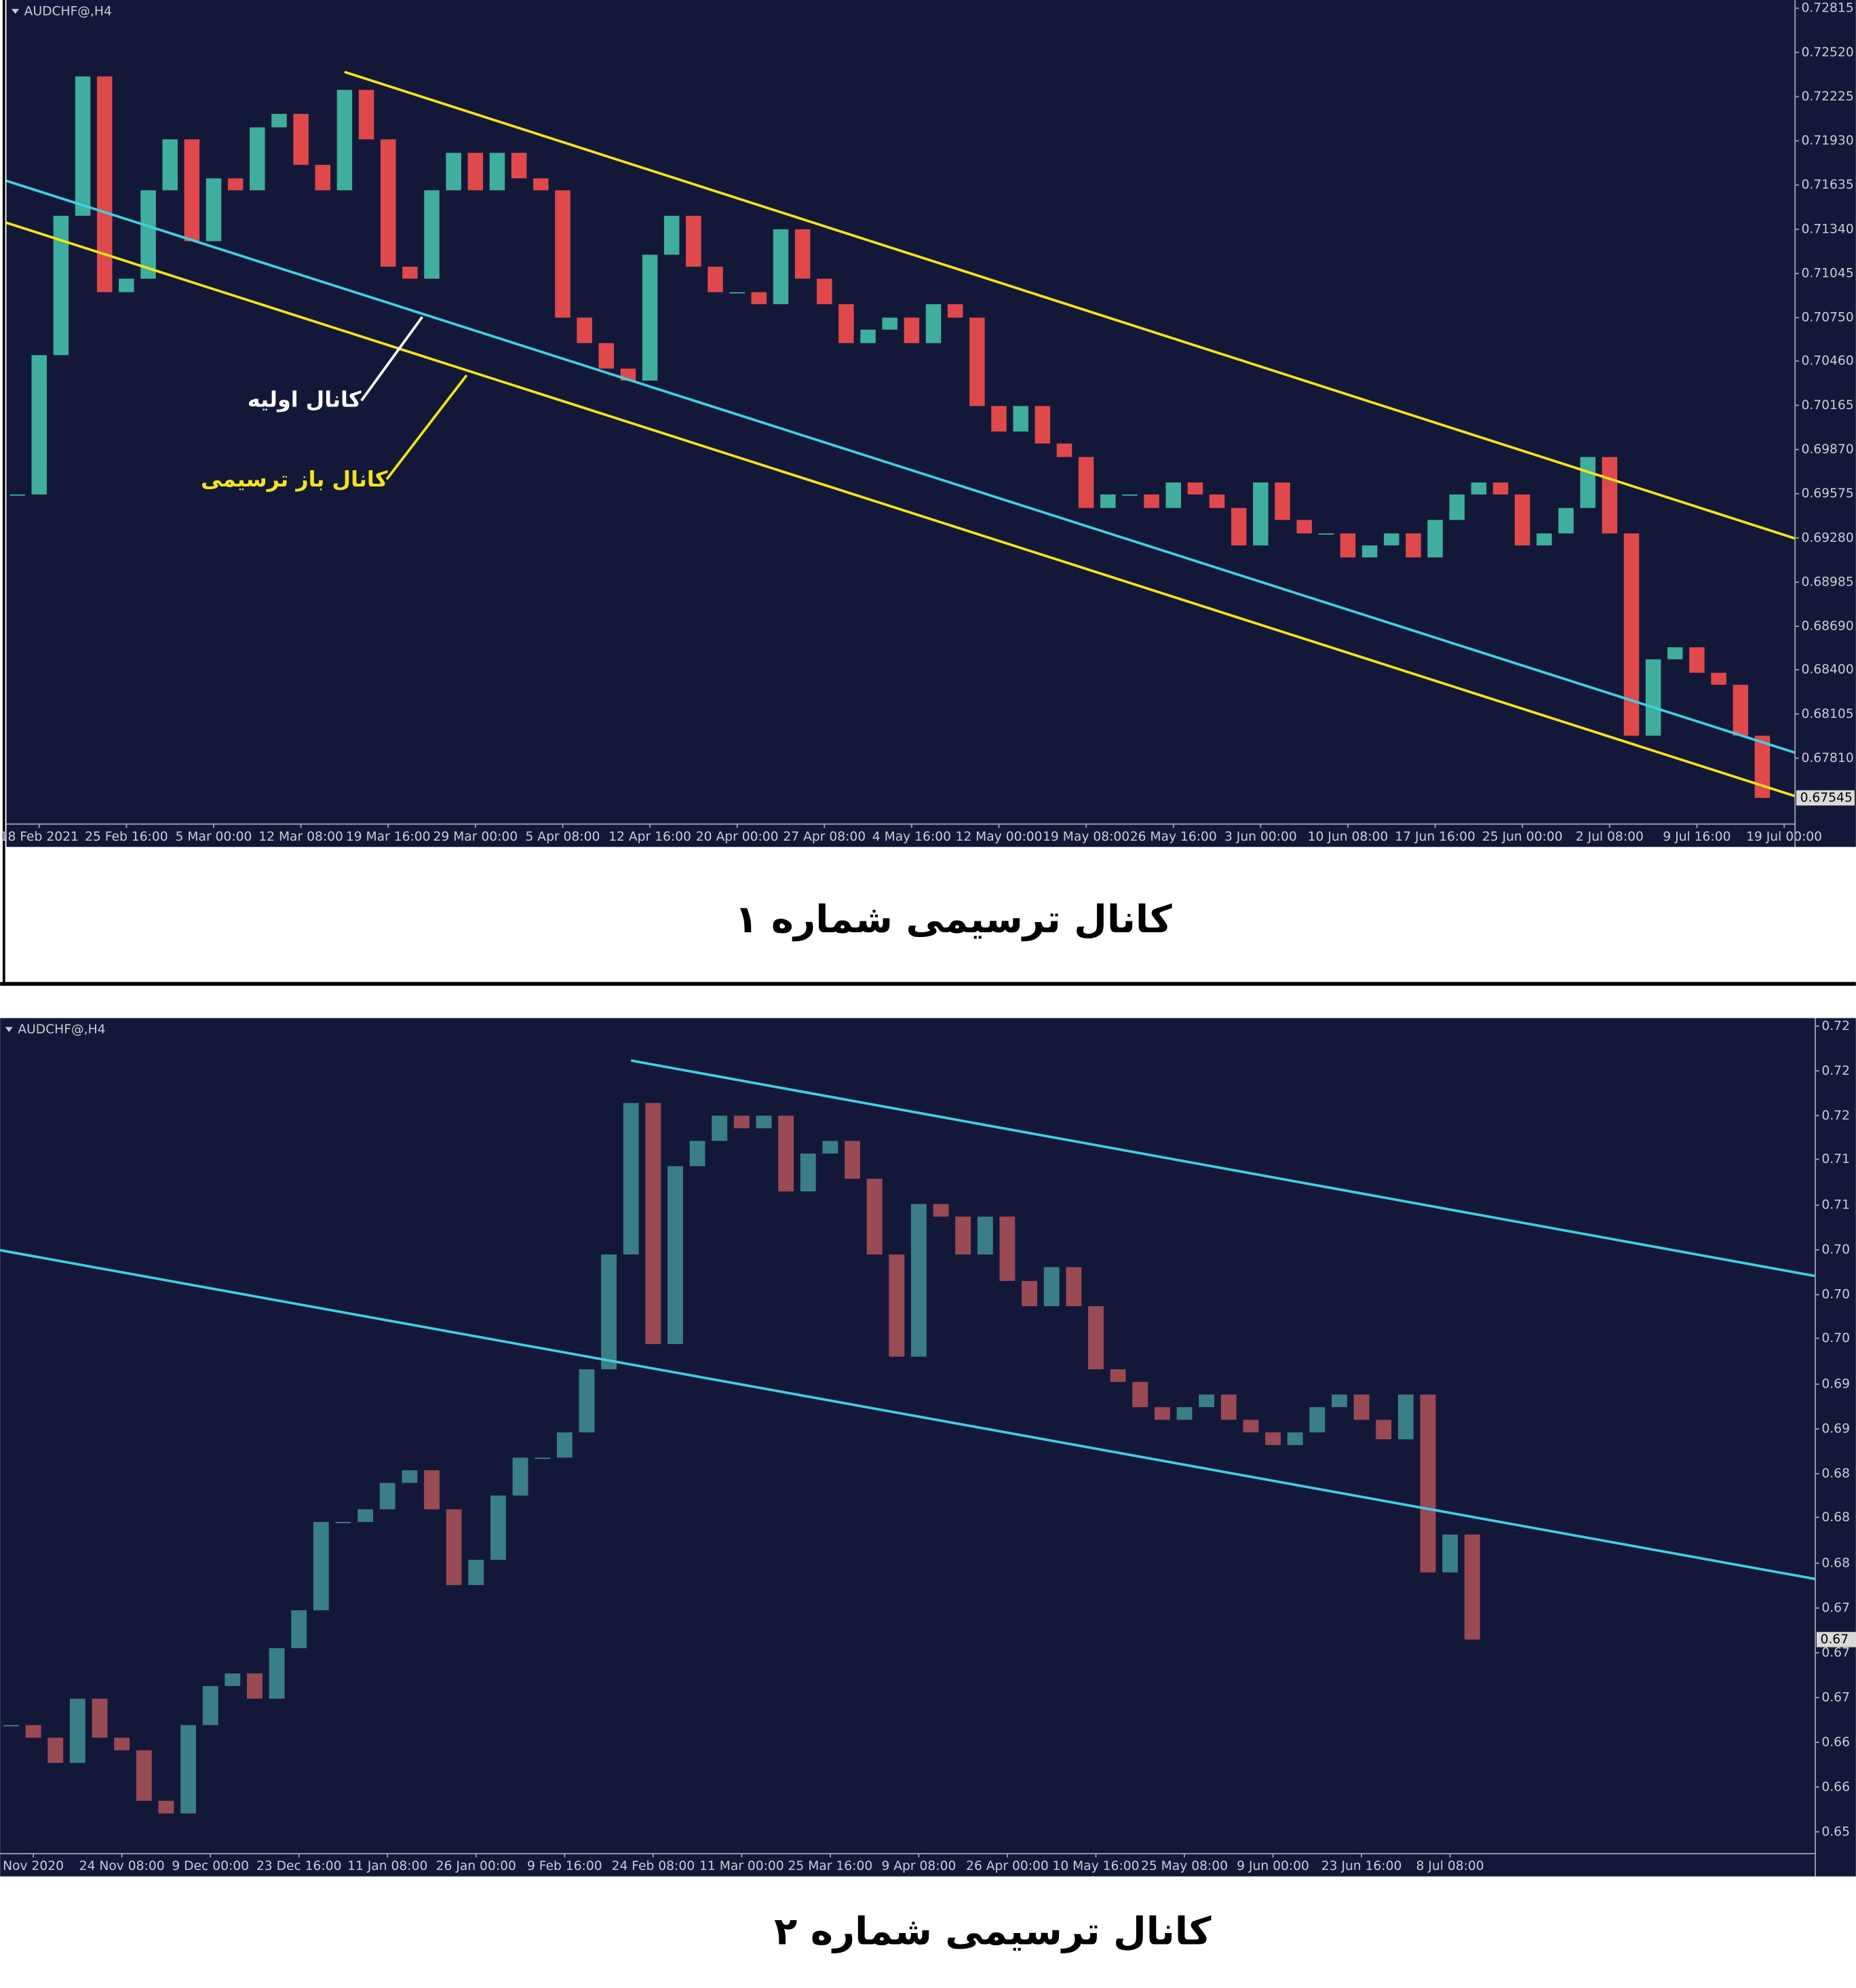 This screenshot has width=1856, height=1988. Describe the element at coordinates (305, 400) in the screenshot. I see `annotation: کانال اولیه` at that location.